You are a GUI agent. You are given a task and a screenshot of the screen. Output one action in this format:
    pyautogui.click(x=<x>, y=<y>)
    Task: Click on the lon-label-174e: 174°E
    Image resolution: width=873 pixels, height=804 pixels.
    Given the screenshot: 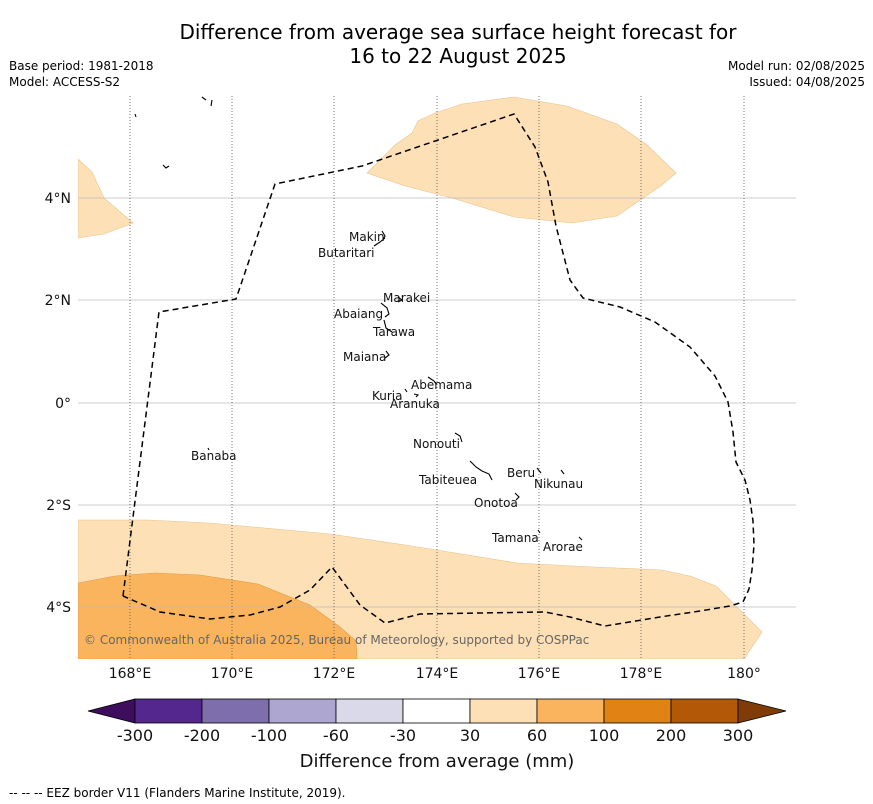 What is the action you would take?
    pyautogui.click(x=437, y=674)
    